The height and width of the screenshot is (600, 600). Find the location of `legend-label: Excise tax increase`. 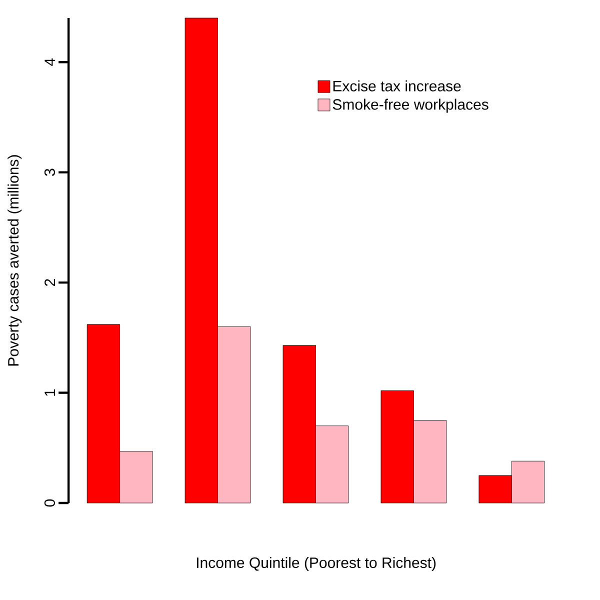

legend-label: Excise tax increase is located at coordinates (397, 86).